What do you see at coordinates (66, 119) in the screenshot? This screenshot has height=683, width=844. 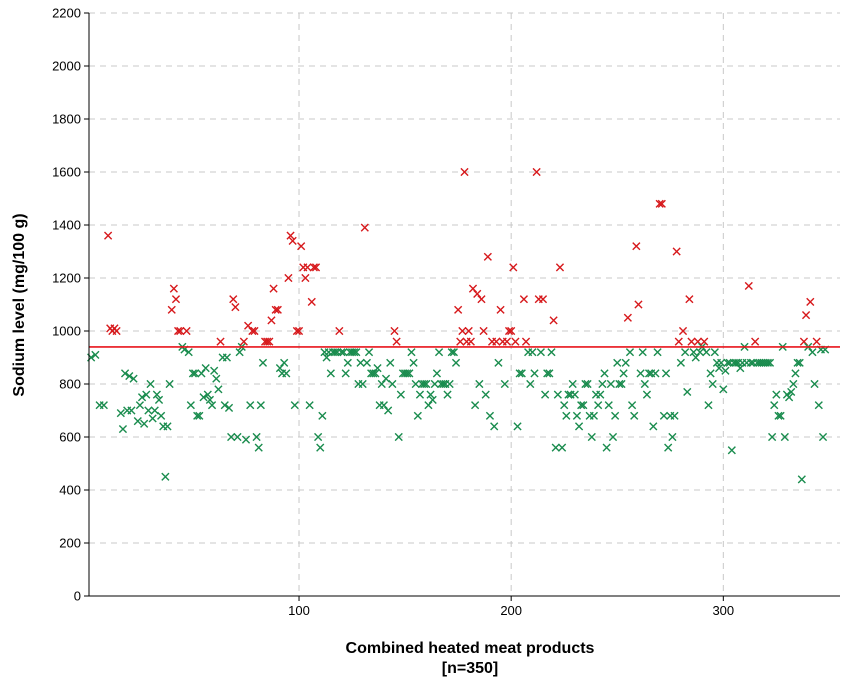 I see `y-tick-label: 1800` at bounding box center [66, 119].